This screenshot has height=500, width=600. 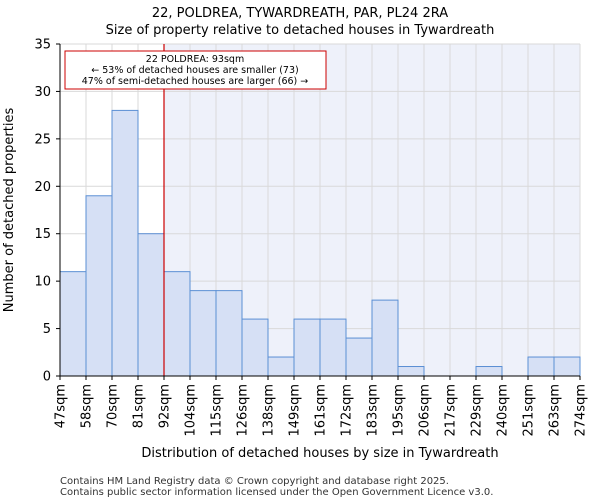 I want to click on bar-104sqm, so click(x=203, y=333).